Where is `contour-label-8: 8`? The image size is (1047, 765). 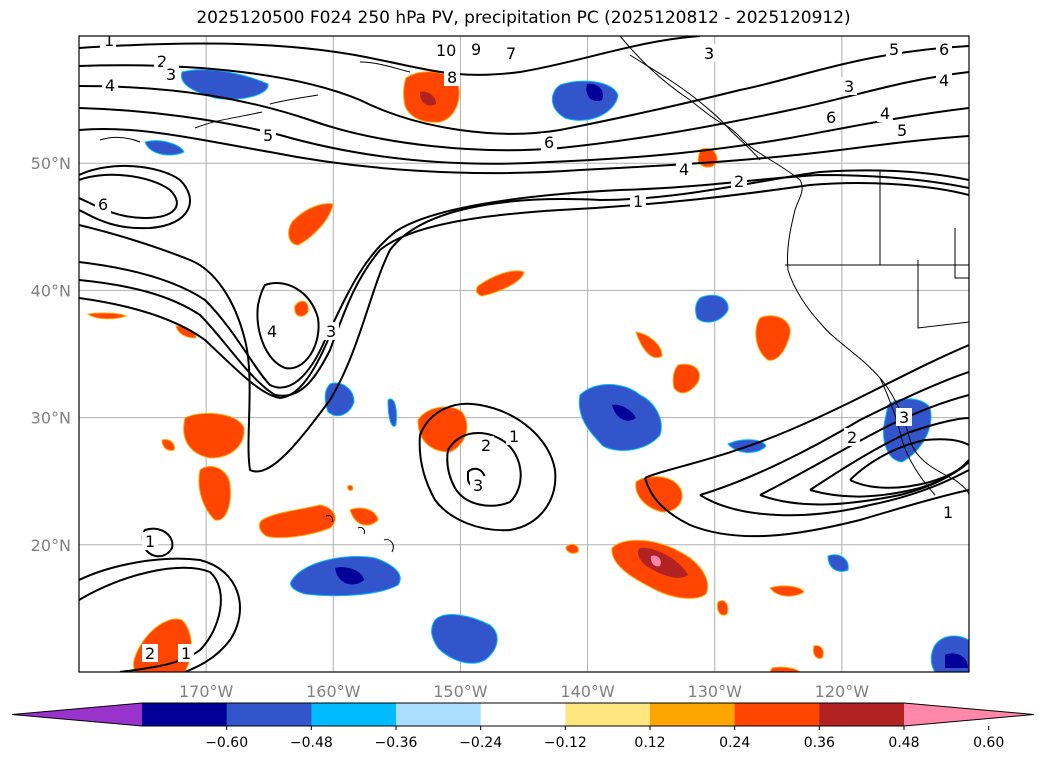 contour-label-8: 8 is located at coordinates (452, 77).